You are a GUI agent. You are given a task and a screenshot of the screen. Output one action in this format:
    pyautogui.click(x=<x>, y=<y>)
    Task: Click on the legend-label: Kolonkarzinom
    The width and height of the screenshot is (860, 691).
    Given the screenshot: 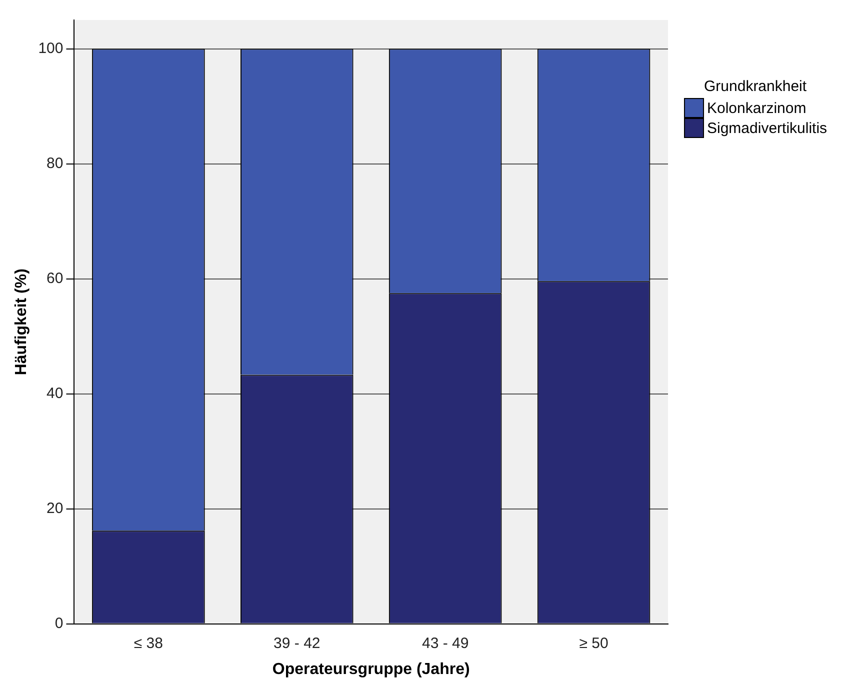 What is the action you would take?
    pyautogui.click(x=756, y=108)
    